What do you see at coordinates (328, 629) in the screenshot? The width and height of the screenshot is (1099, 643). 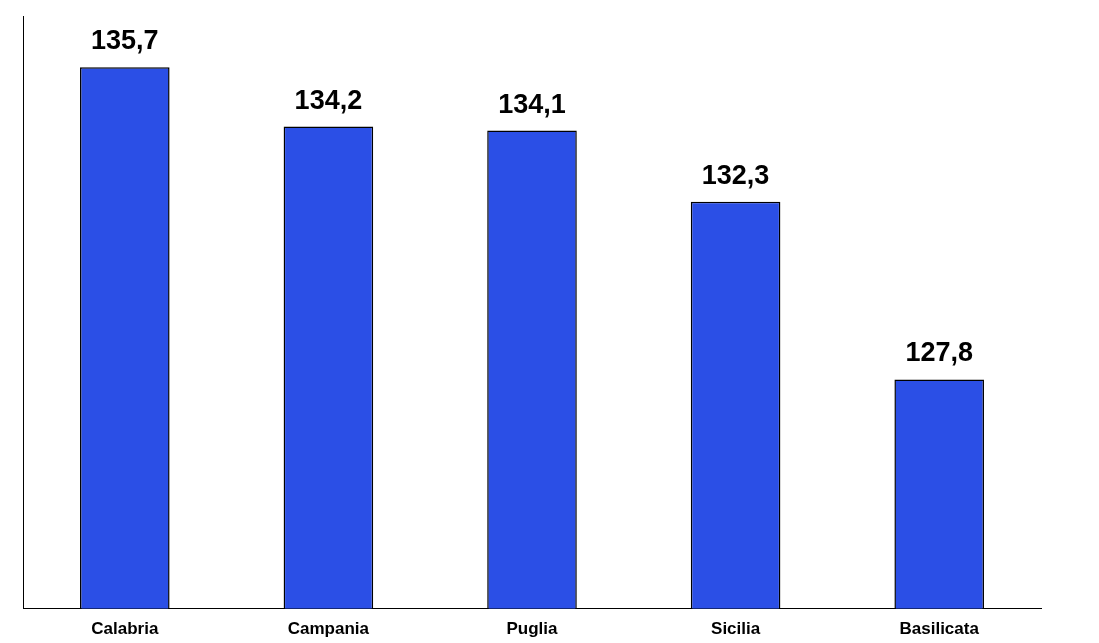 I see `x-tick-label: Campania` at bounding box center [328, 629].